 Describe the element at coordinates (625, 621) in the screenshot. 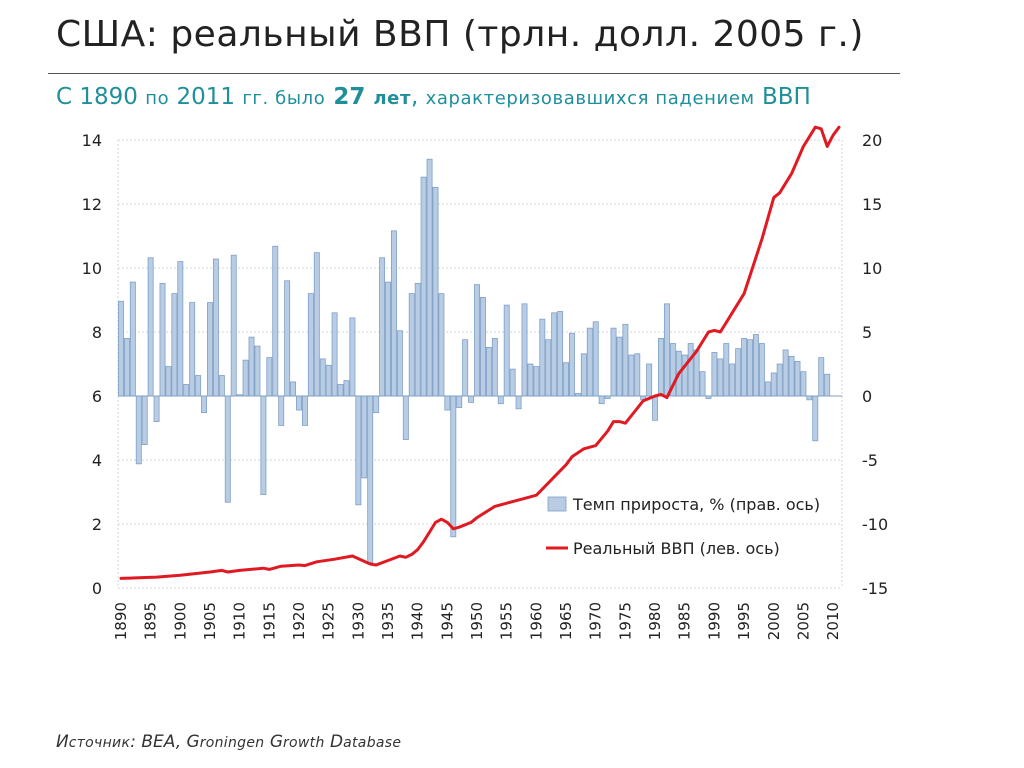

I see `x-axis-tick: 1975` at that location.